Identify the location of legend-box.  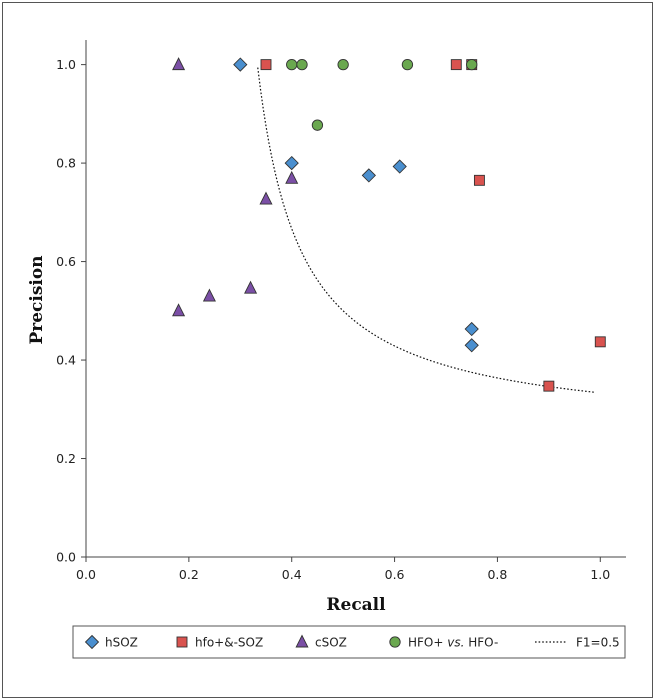
(349, 642).